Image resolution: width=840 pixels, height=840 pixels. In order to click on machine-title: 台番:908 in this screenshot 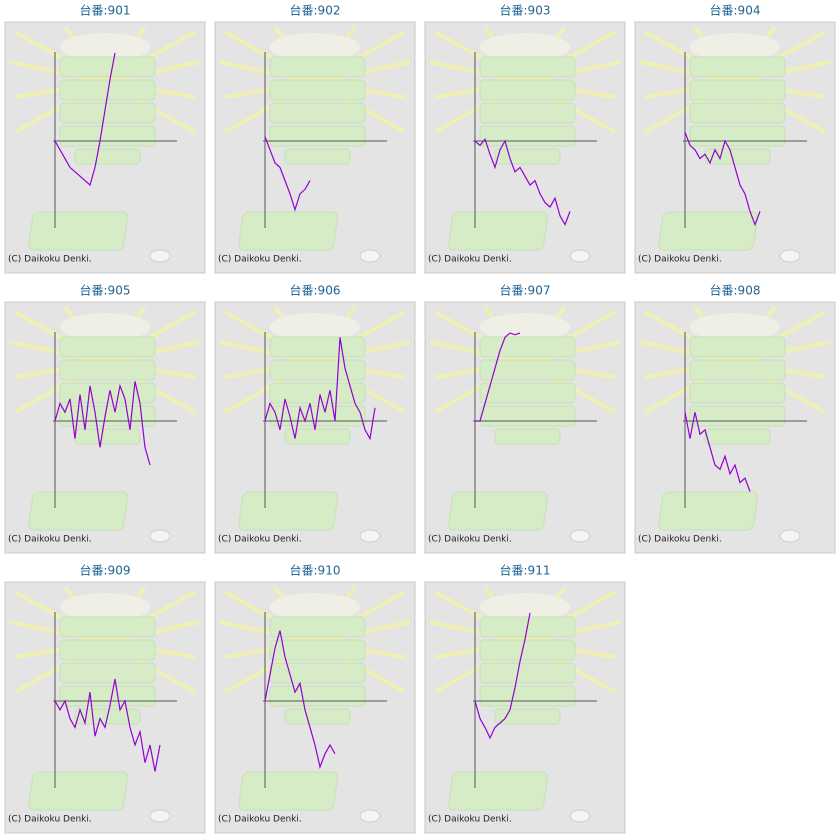, I will do `click(735, 290)`.